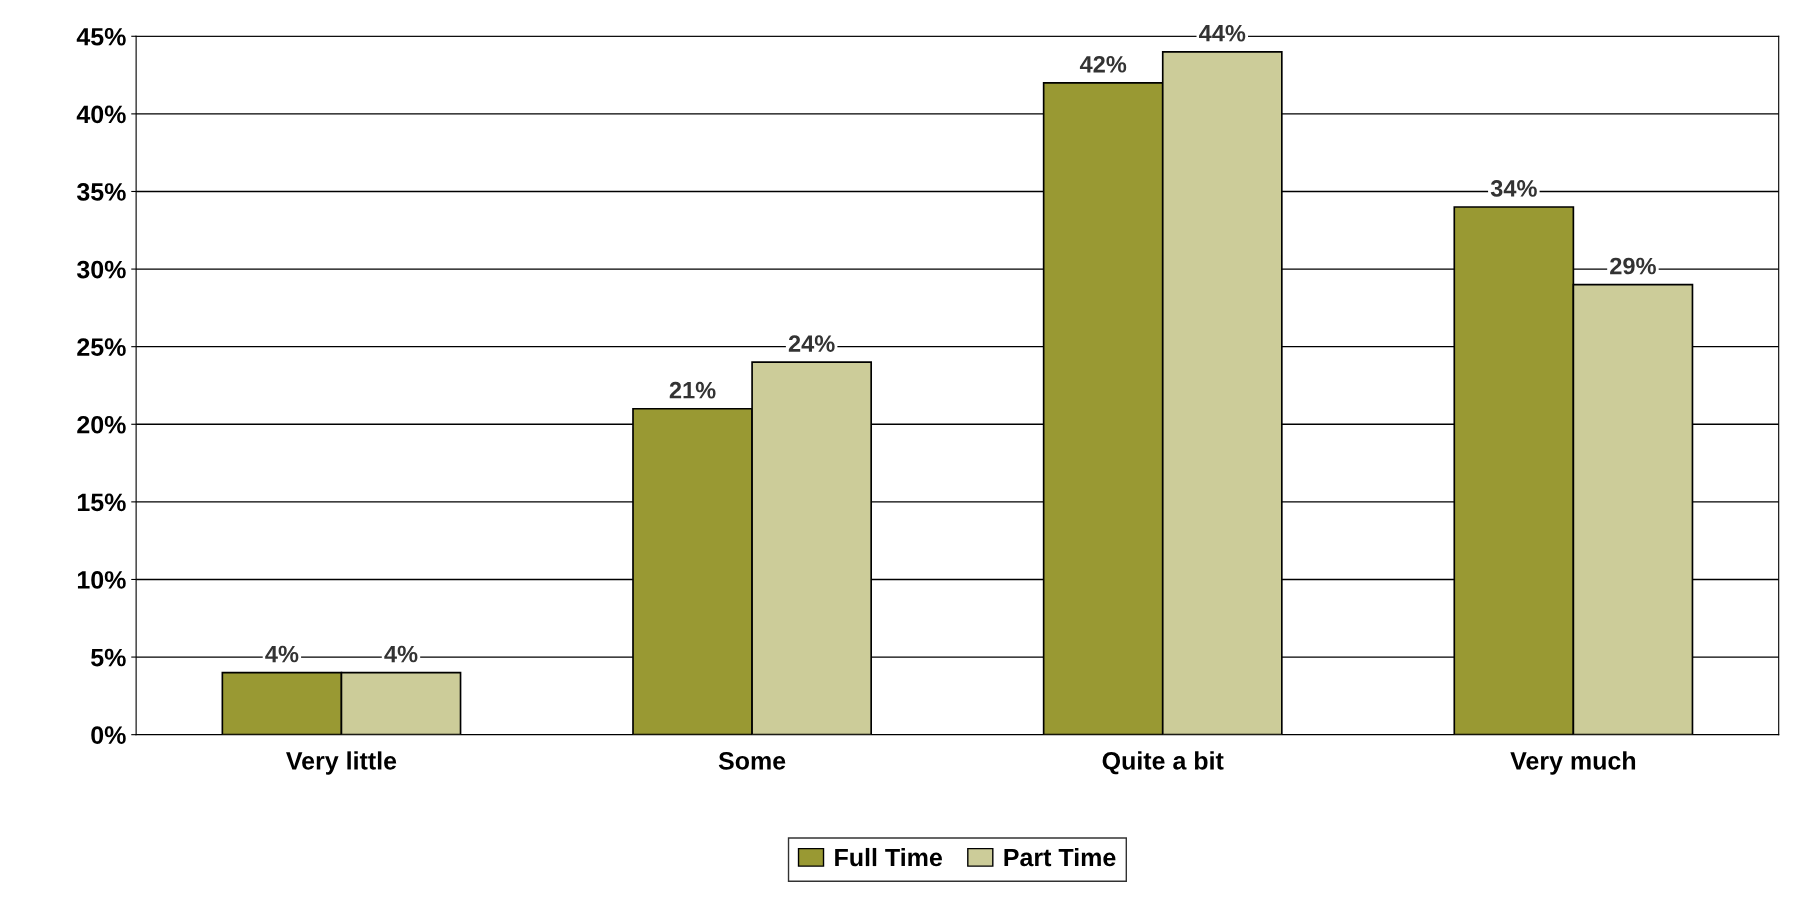 The width and height of the screenshot is (1815, 907). What do you see at coordinates (101, 580) in the screenshot?
I see `y-tick-label: 10%` at bounding box center [101, 580].